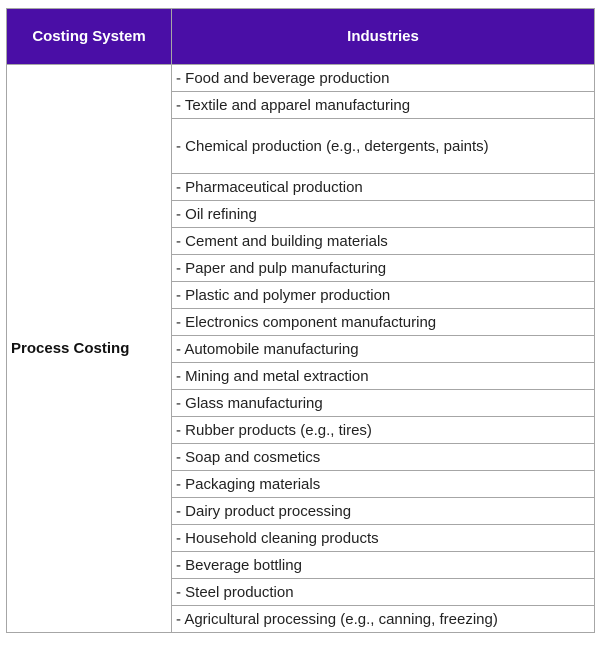  I want to click on table-row: - Paper and pulp manufacturing, so click(301, 268).